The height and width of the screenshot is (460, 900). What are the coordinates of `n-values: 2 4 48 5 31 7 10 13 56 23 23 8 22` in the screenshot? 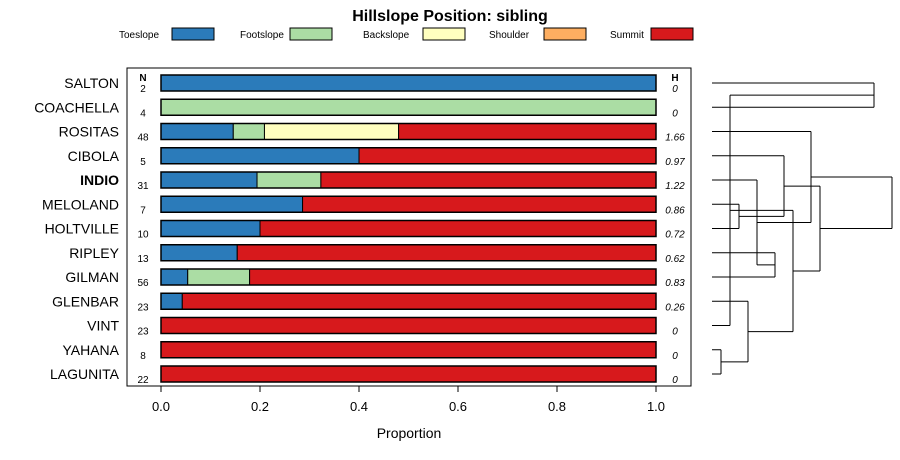 It's located at (143, 235).